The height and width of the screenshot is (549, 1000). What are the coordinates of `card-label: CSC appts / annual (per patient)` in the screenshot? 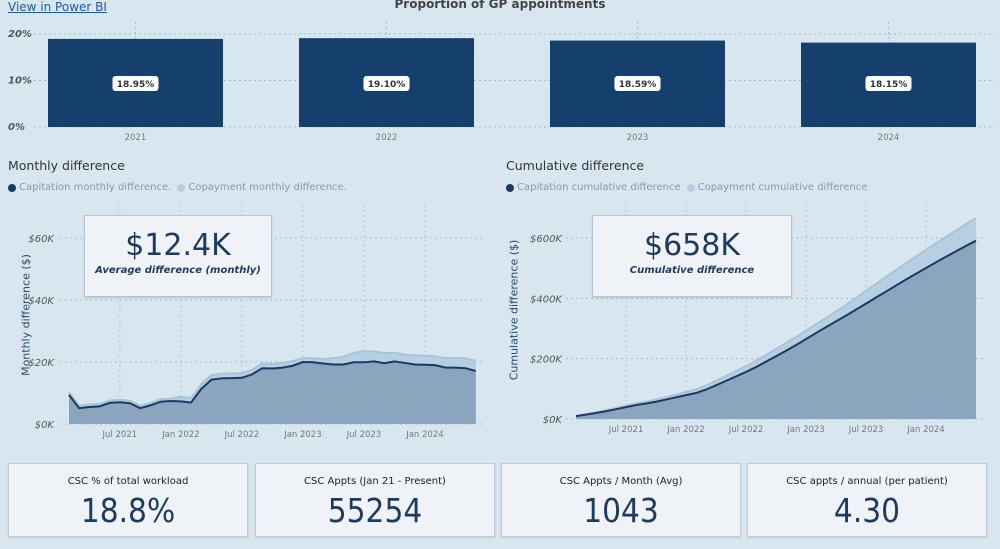 It's located at (867, 481).